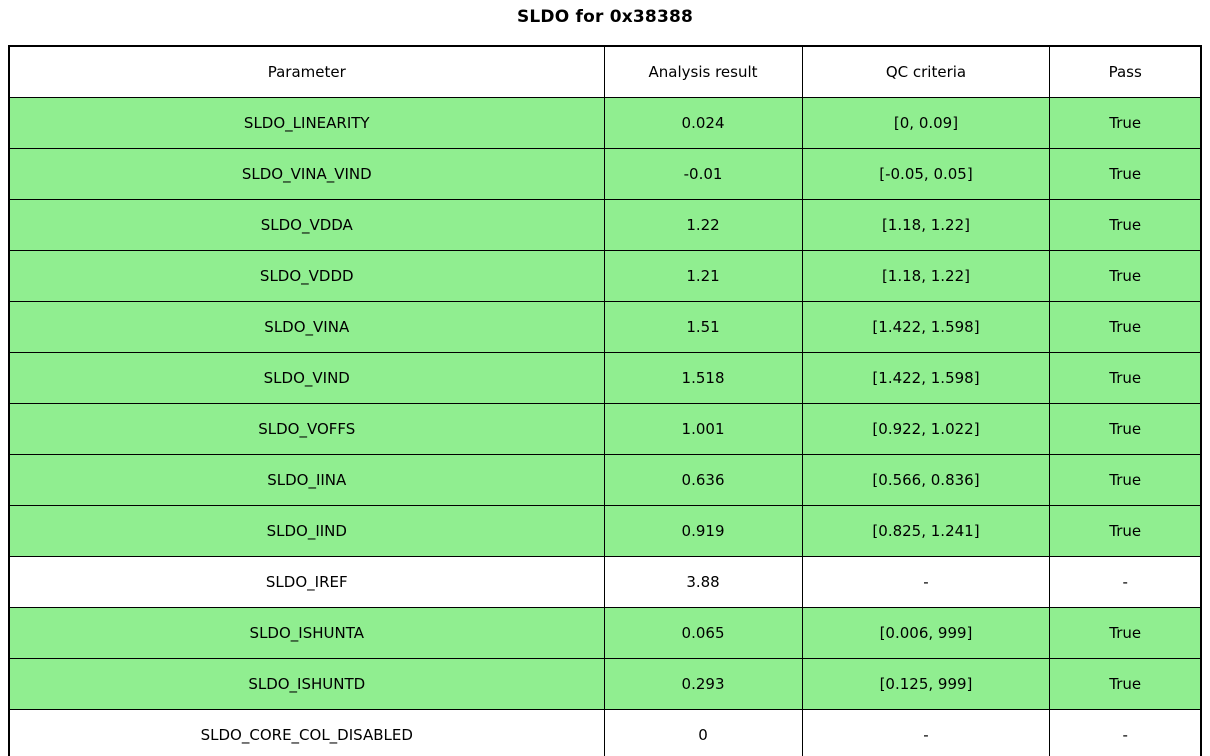 The width and height of the screenshot is (1210, 756). What do you see at coordinates (306, 582) in the screenshot?
I see `parameter-cell: SLDO_IREF` at bounding box center [306, 582].